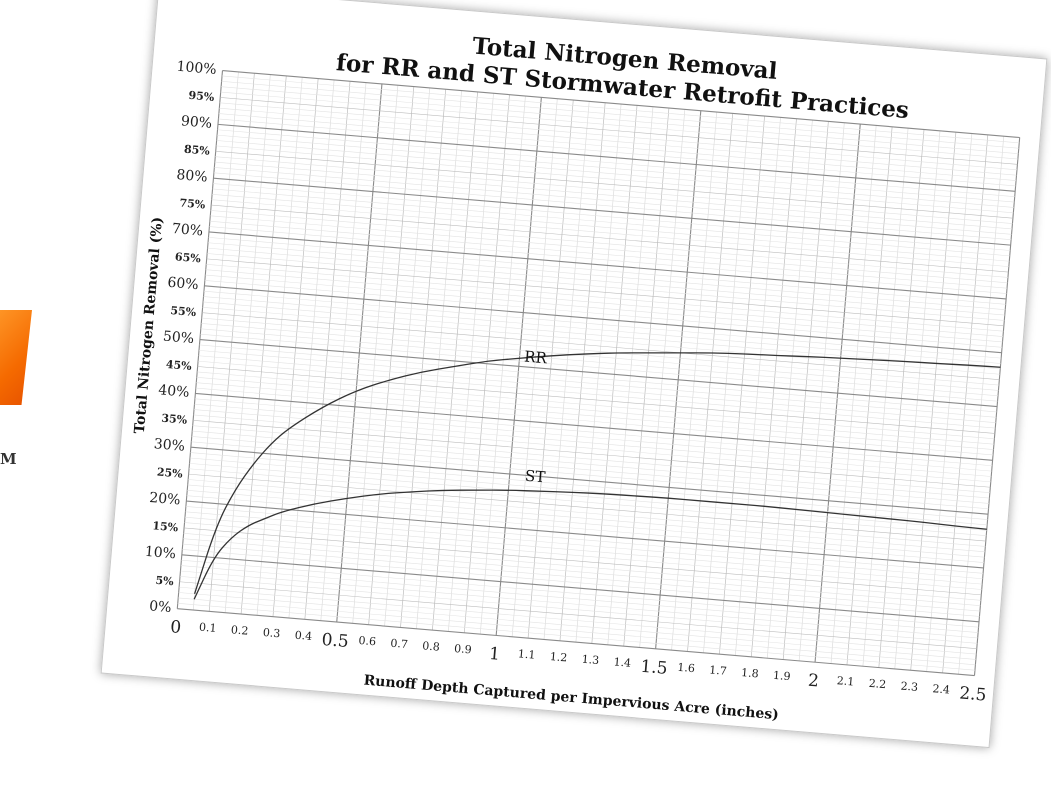 Image resolution: width=1051 pixels, height=812 pixels. I want to click on y-tick-label: 35%, so click(174, 419).